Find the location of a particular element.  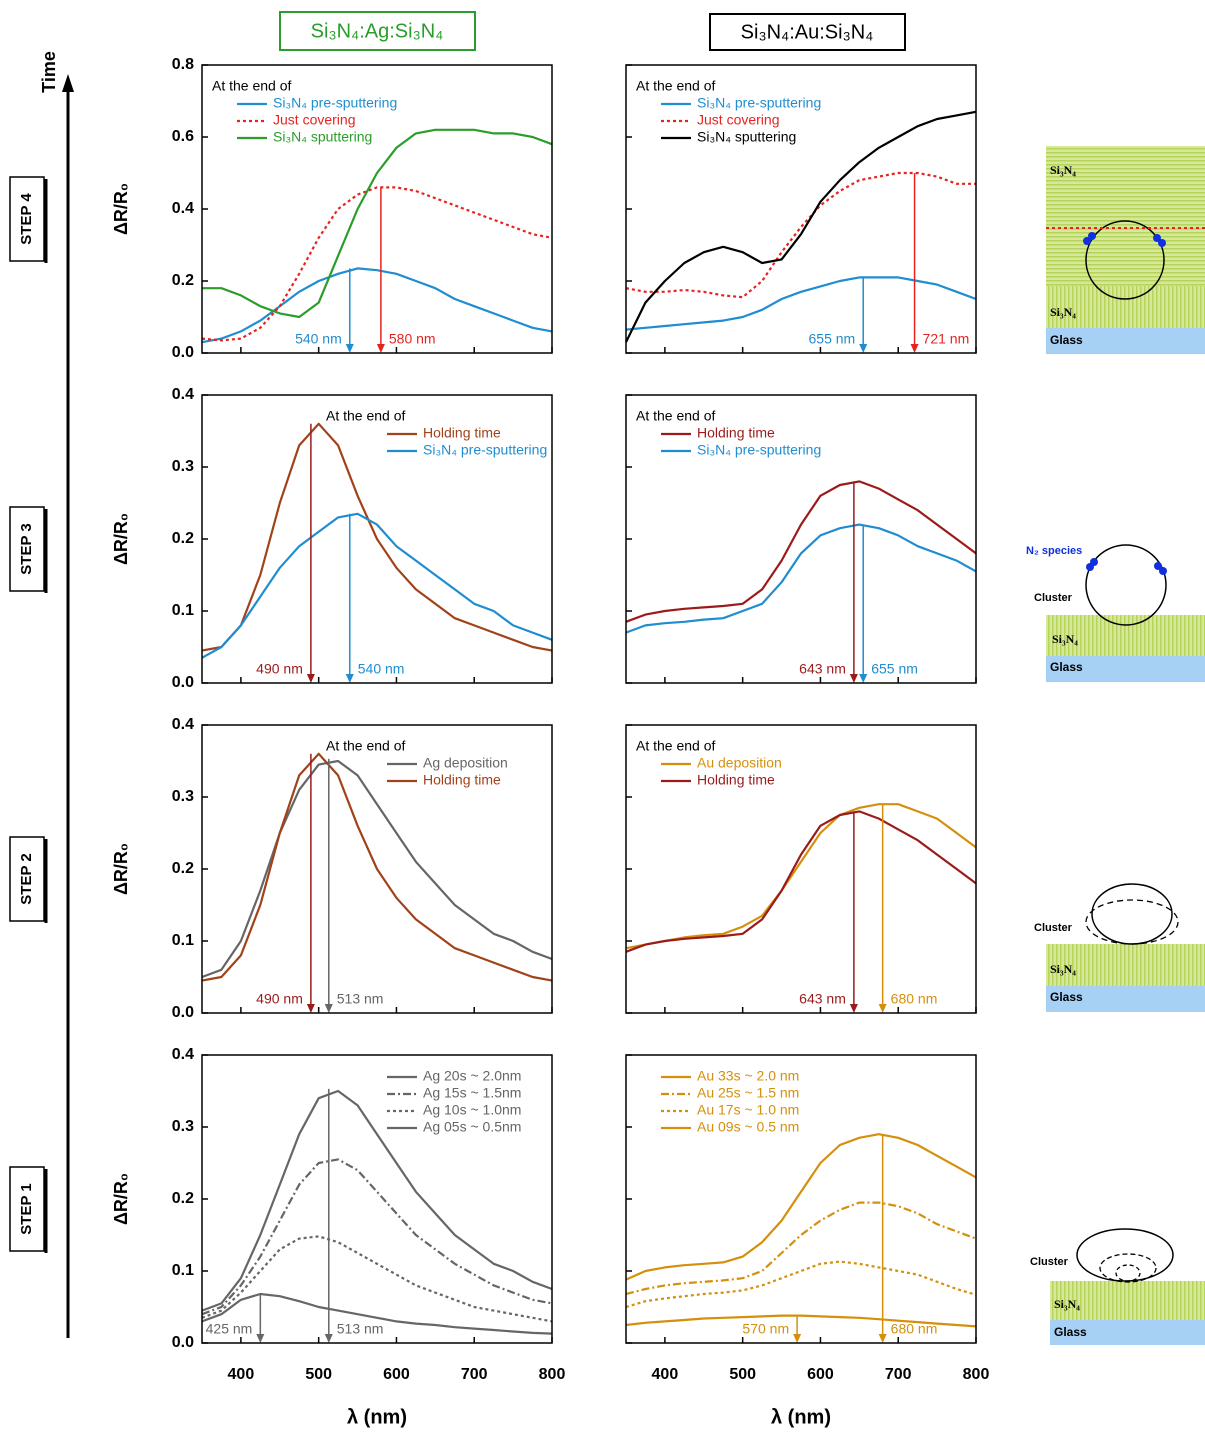

x-tick-label: 500 is located at coordinates (318, 1374).